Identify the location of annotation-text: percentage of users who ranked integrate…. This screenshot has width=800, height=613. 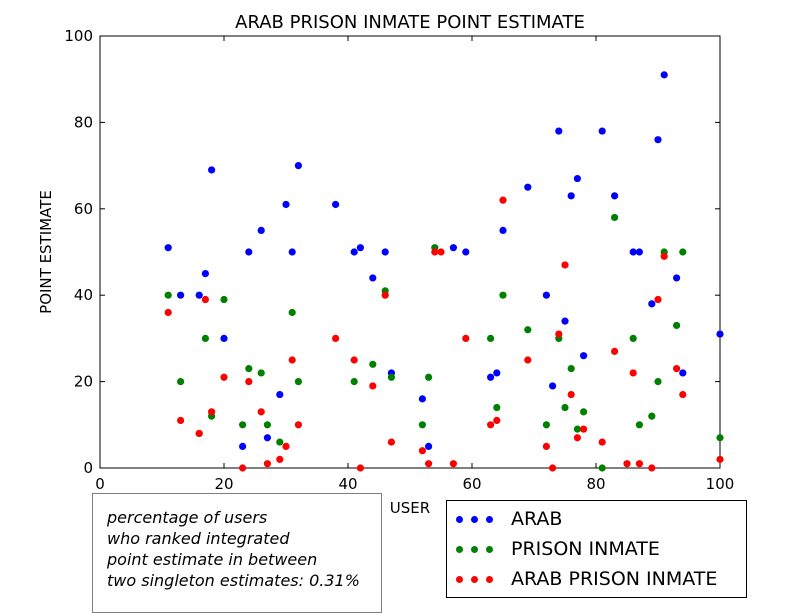
(233, 549).